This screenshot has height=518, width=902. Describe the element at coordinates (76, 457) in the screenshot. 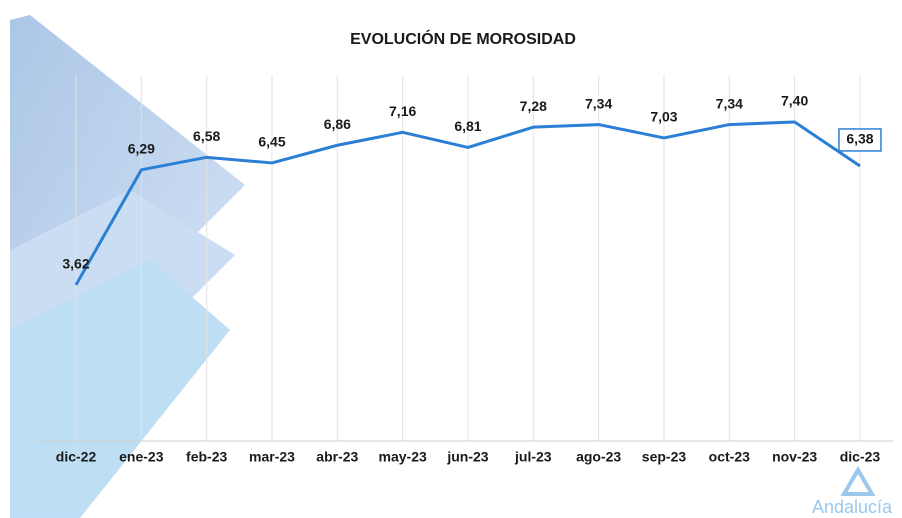

I see `x-tick-label: dic-22` at that location.